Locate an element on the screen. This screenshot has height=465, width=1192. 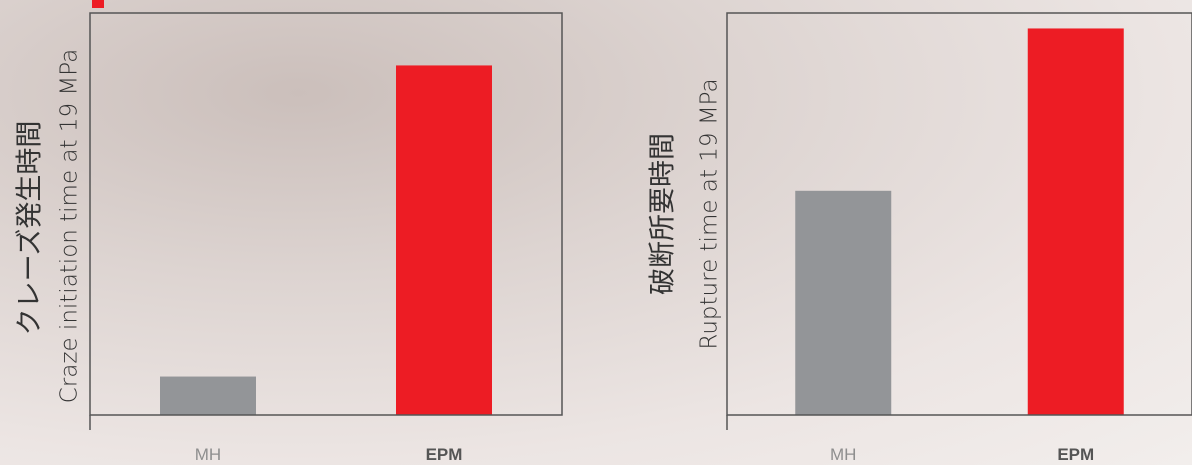
y-axis-label-en: Rupture time at 19 MPa is located at coordinates (710, 213).